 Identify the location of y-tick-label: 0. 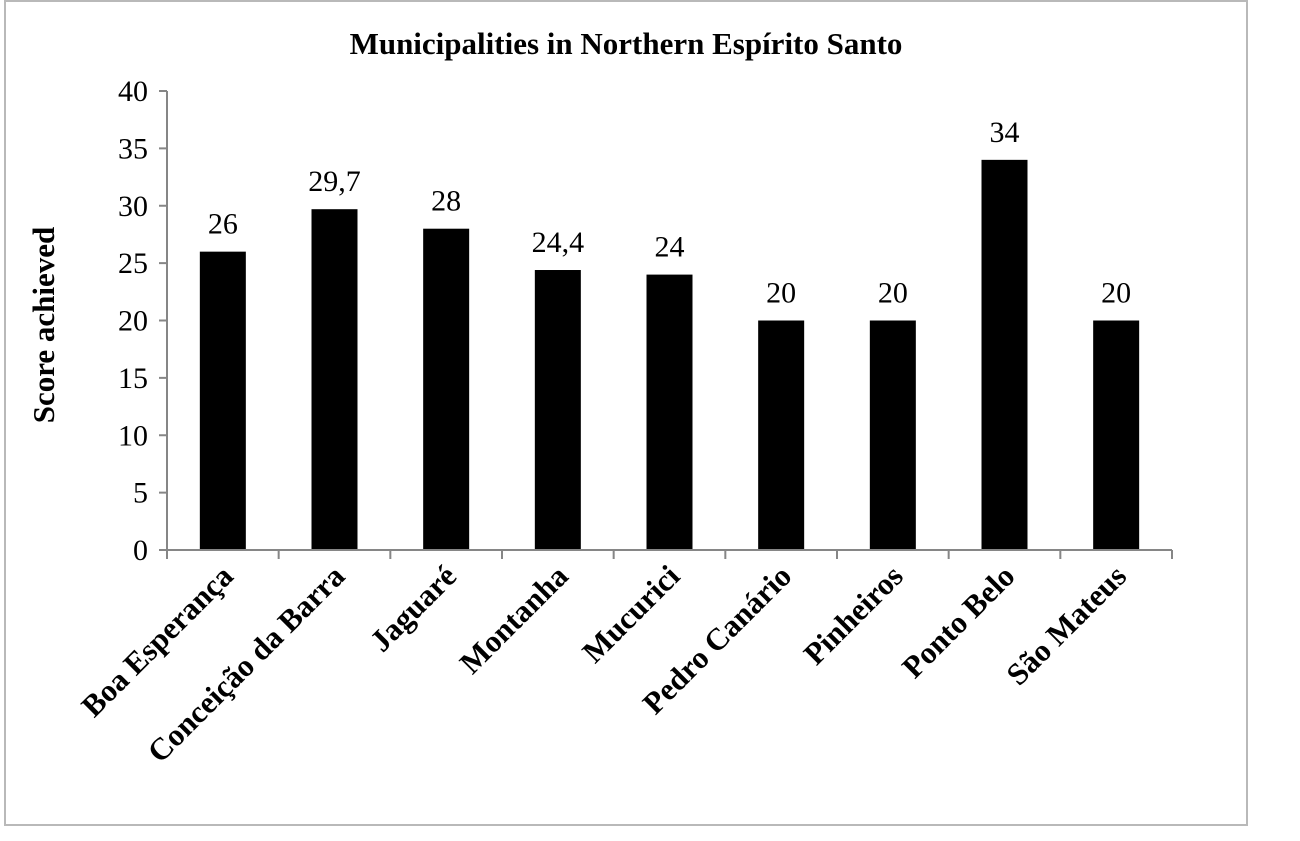
(140, 550).